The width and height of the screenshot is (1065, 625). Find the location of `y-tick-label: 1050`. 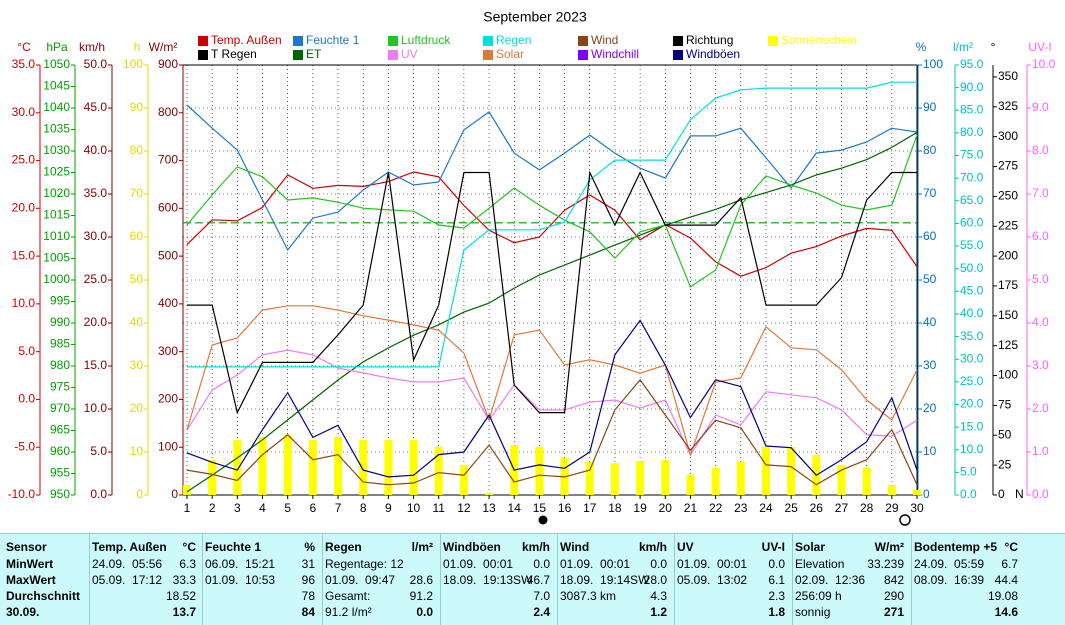

y-tick-label: 1050 is located at coordinates (56, 64).